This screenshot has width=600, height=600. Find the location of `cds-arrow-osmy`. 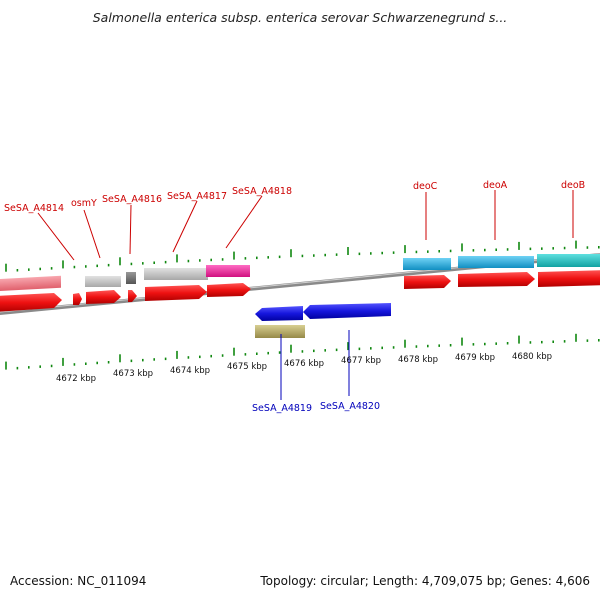

cds-arrow-osmy is located at coordinates (103, 297).